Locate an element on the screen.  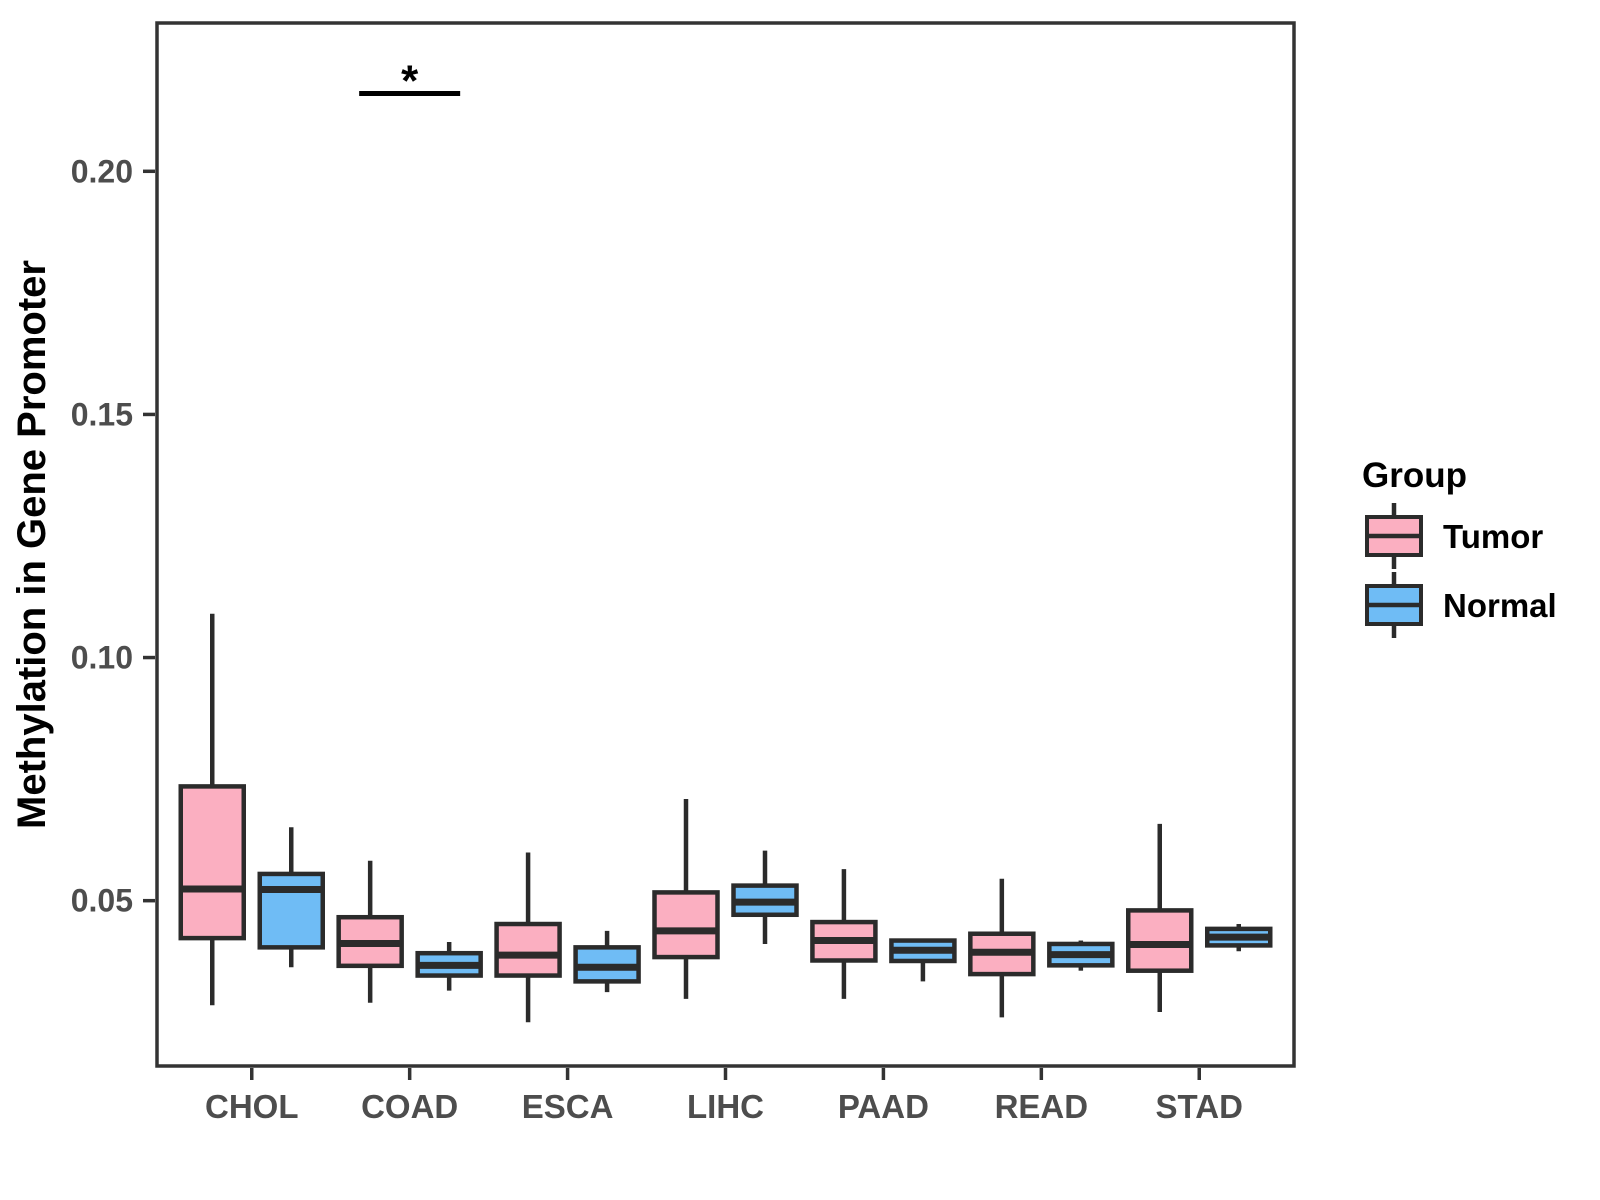
y-tick-label: 0.05 is located at coordinates (102, 901).